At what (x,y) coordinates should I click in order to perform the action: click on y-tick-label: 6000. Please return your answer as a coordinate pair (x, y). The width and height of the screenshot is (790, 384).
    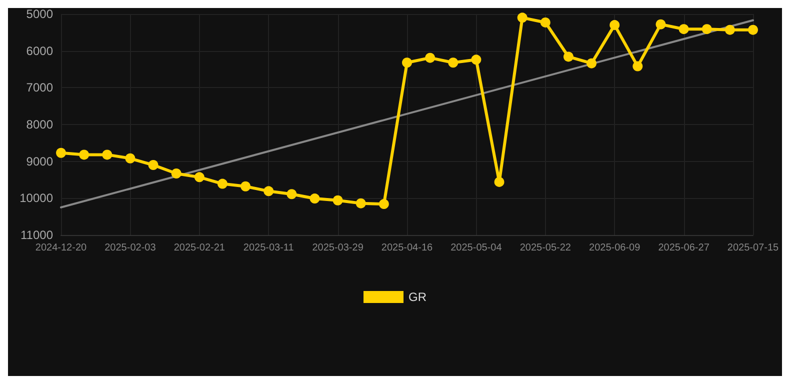
    Looking at the image, I should click on (40, 51).